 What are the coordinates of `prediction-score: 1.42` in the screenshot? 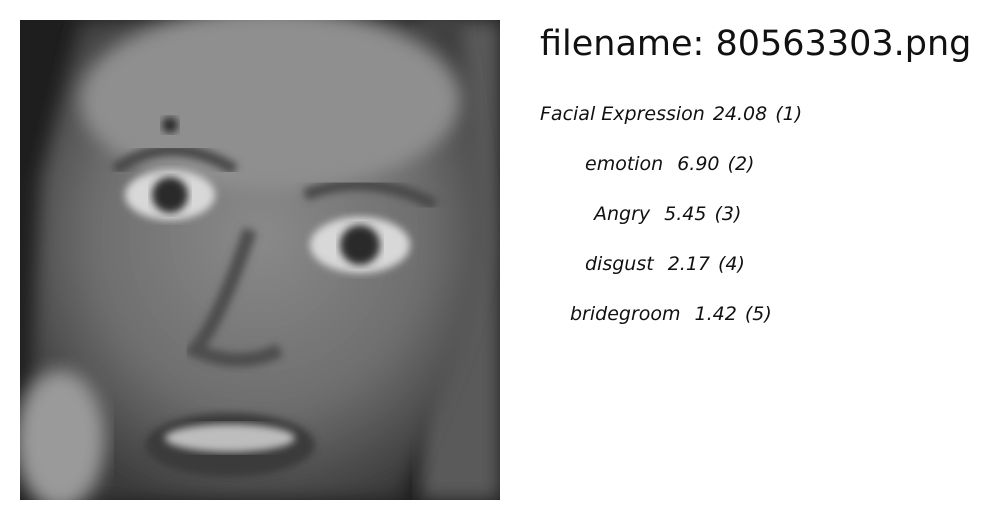 It's located at (715, 314).